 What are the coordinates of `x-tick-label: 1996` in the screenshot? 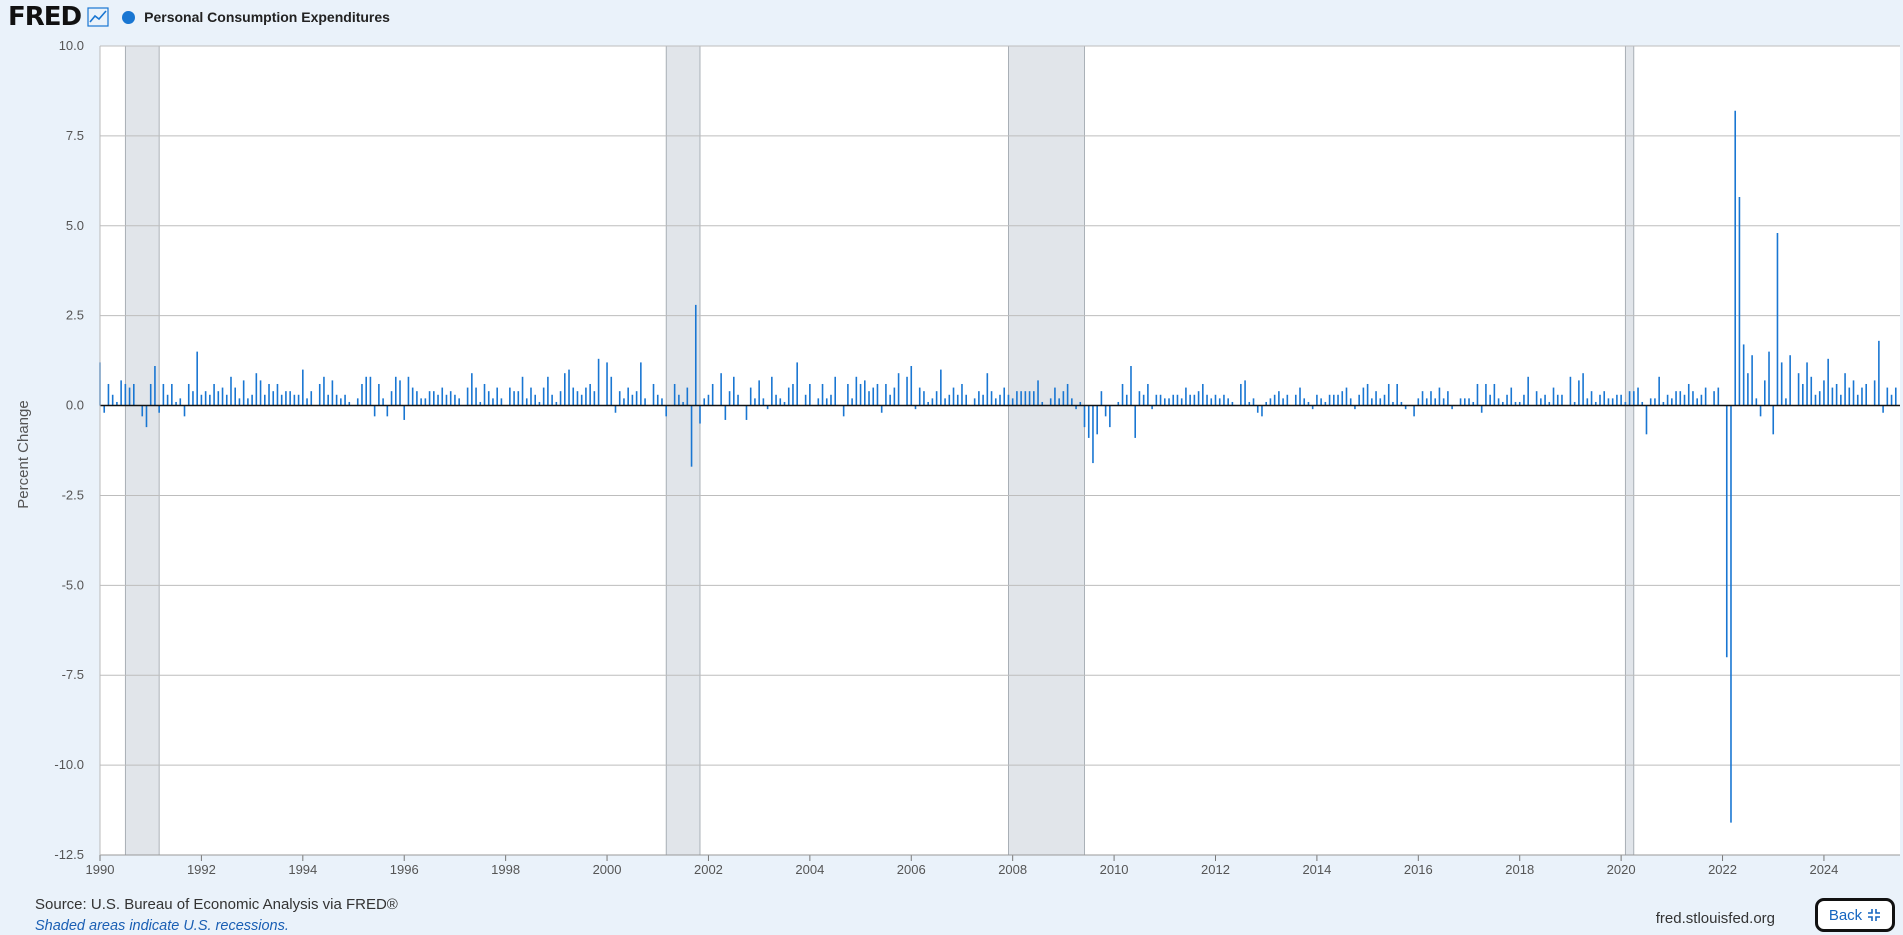 It's located at (404, 869).